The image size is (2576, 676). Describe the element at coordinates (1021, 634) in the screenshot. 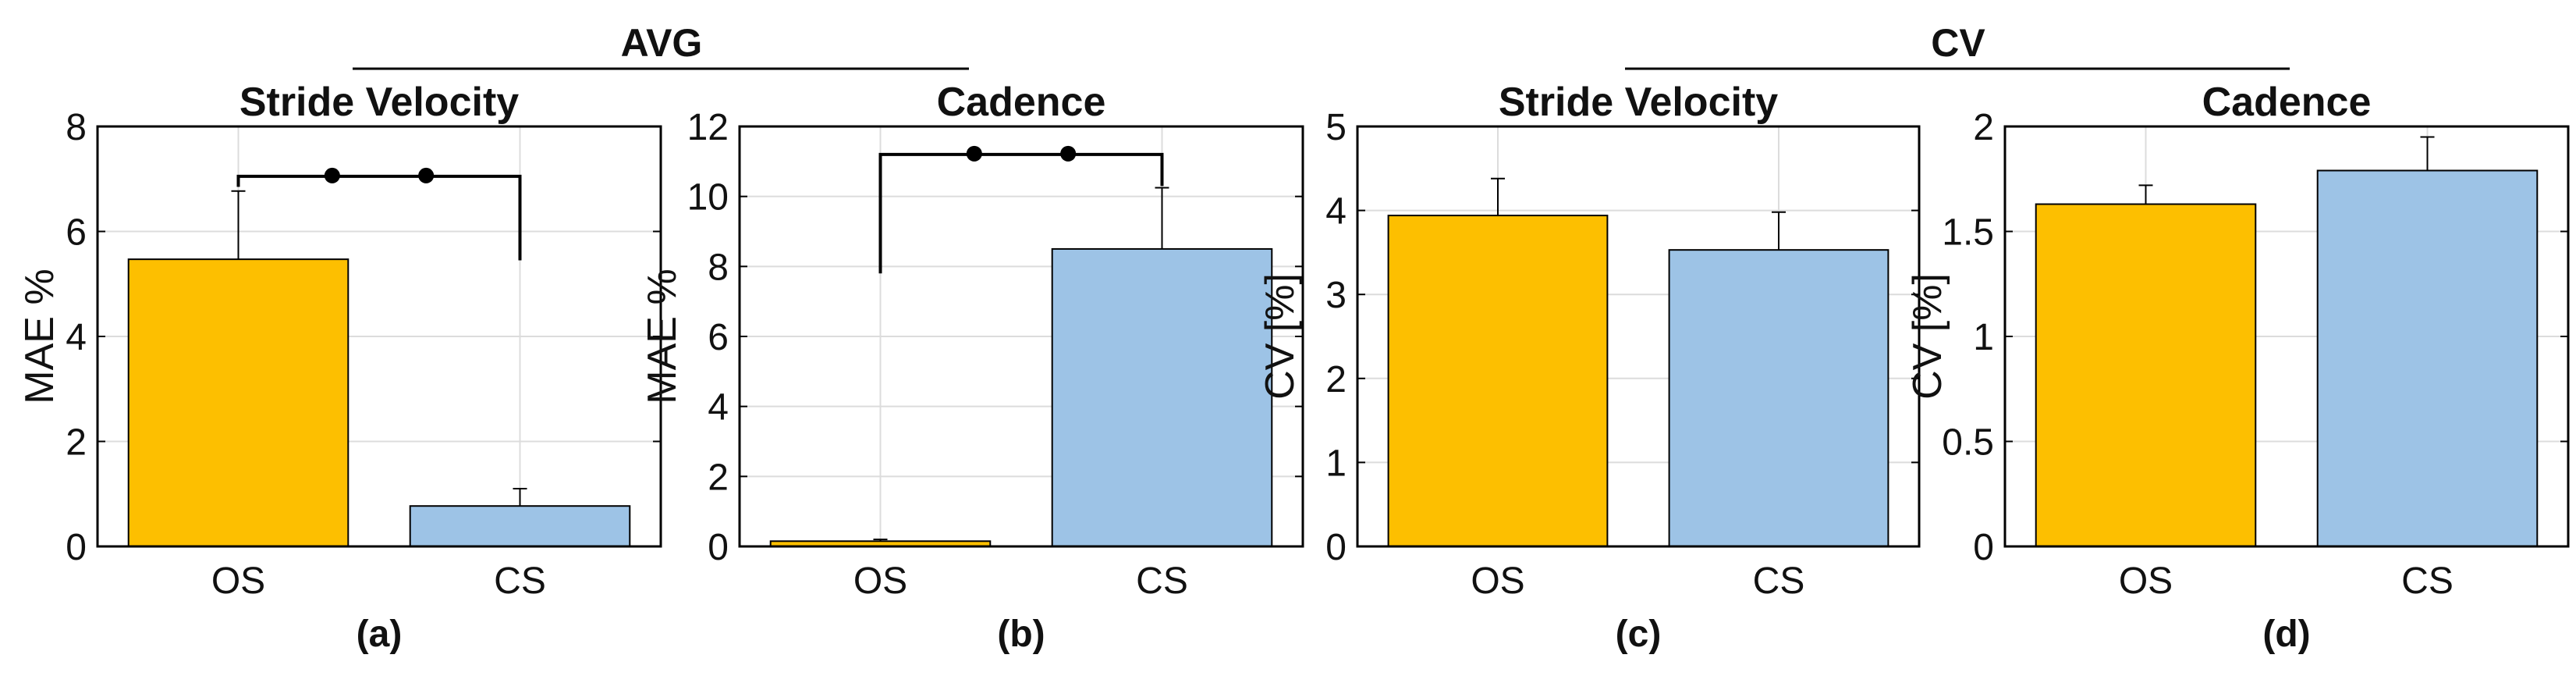

I see `panel-2-sublabel: (b)` at that location.